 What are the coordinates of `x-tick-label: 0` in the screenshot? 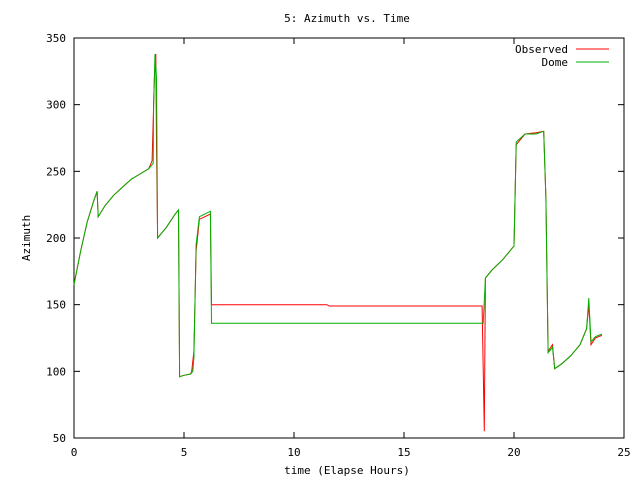 It's located at (74, 452).